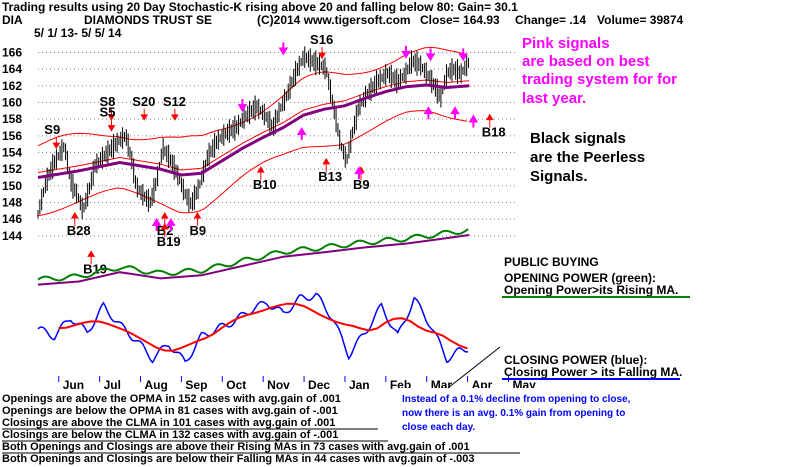 This screenshot has height=467, width=800. I want to click on opening-power-line, so click(253, 255).